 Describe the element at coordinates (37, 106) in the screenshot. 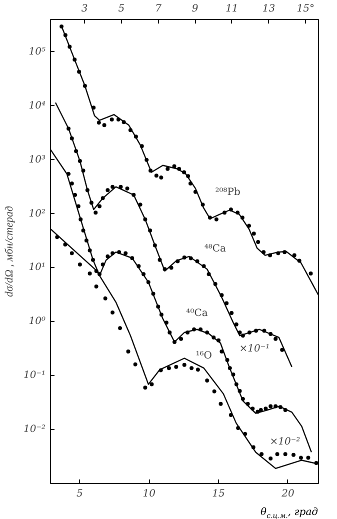

I see `y-tick-label: 10⁴` at that location.